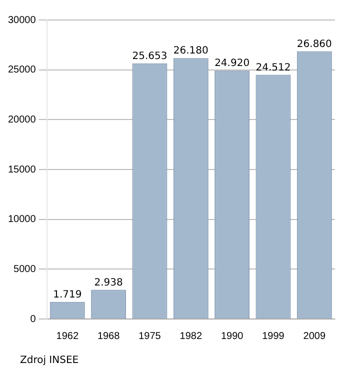  Describe the element at coordinates (314, 44) in the screenshot. I see `data-label: 26.860` at that location.